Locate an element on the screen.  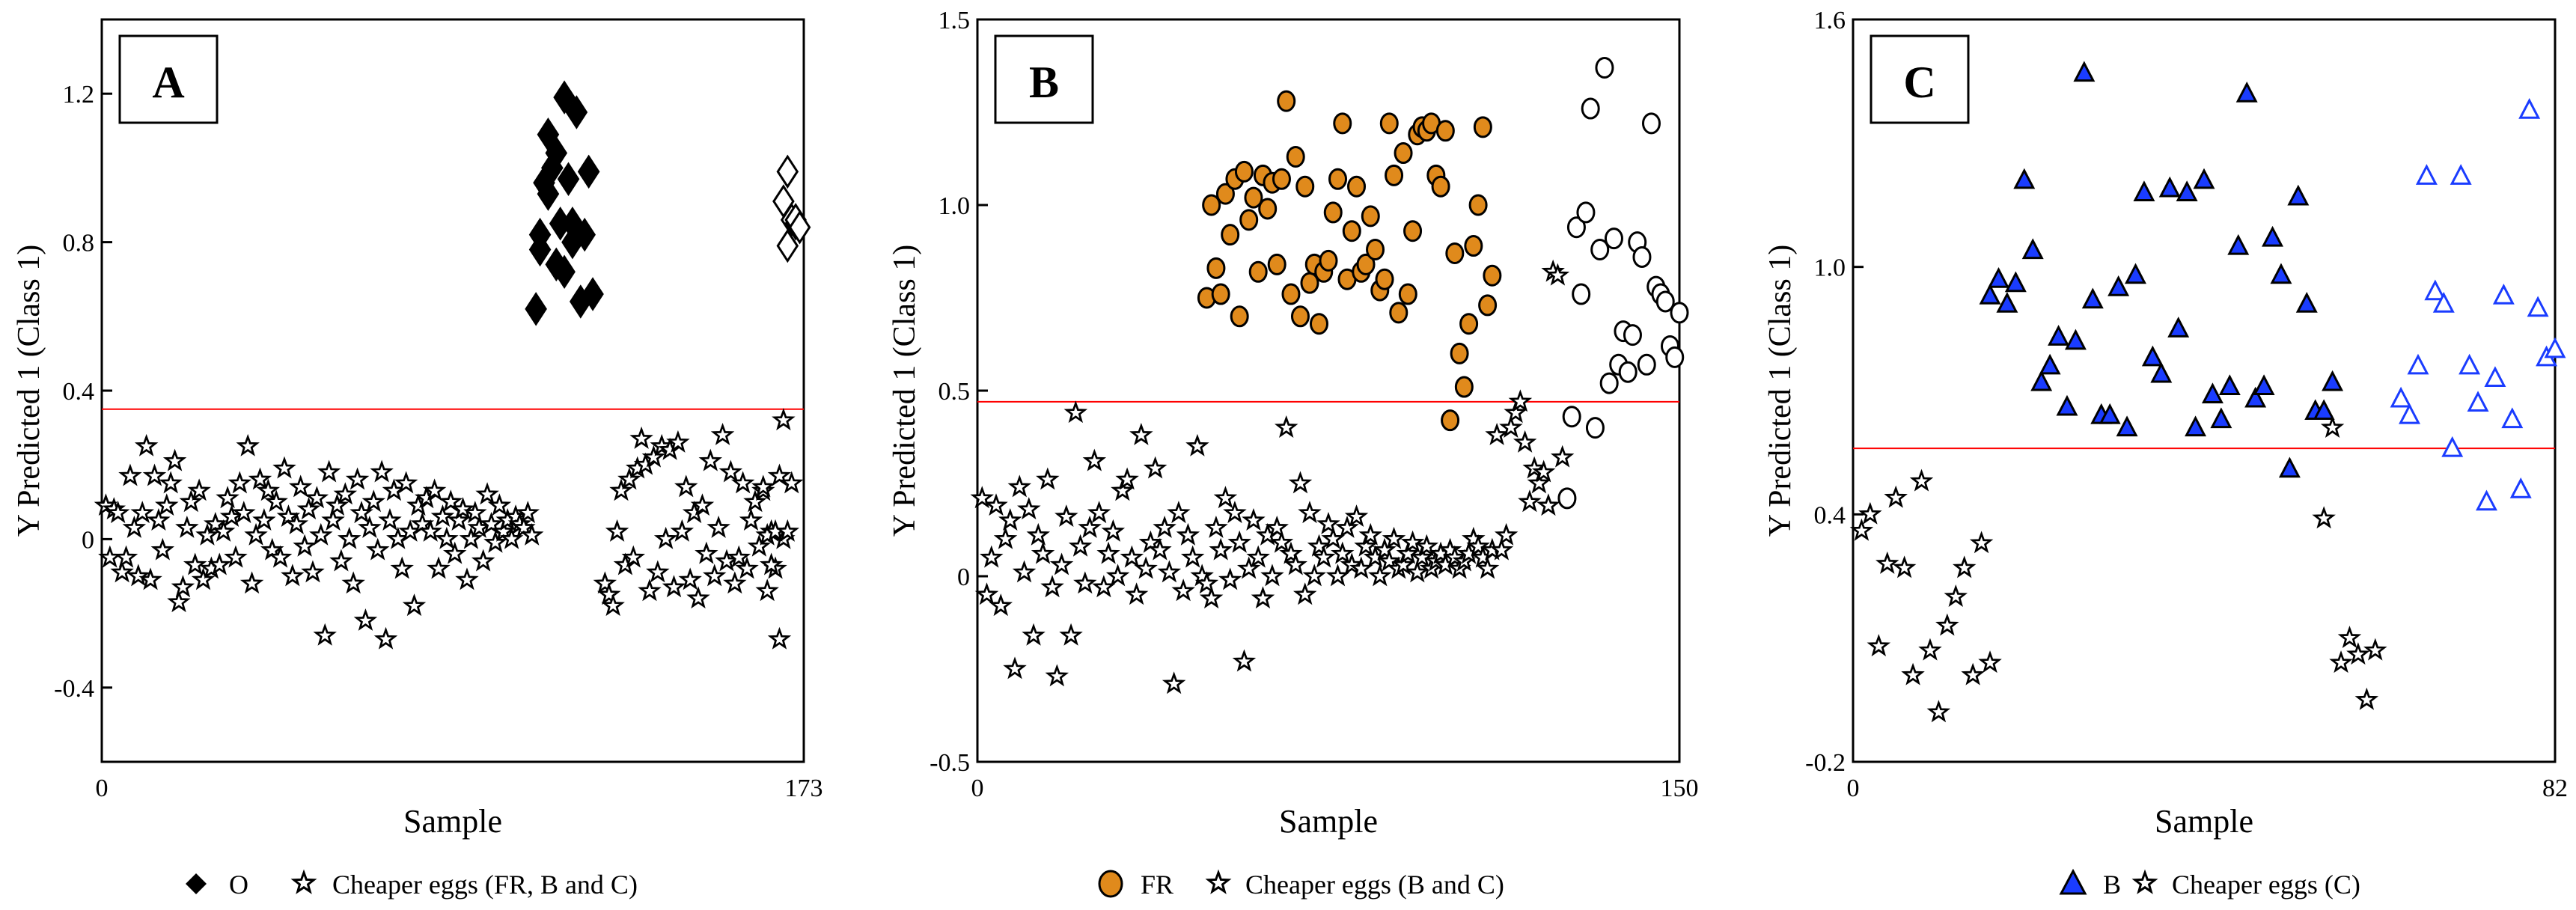
panel-letter-b: B is located at coordinates (1044, 82).